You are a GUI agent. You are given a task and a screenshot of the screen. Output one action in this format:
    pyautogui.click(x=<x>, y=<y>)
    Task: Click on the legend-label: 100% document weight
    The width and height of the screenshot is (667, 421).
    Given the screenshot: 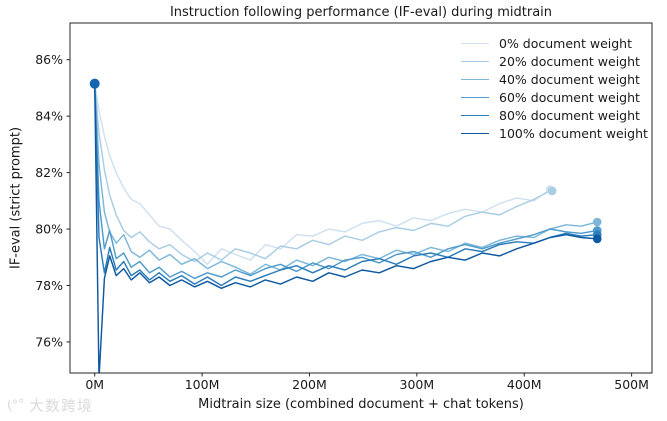 What is the action you would take?
    pyautogui.click(x=573, y=133)
    